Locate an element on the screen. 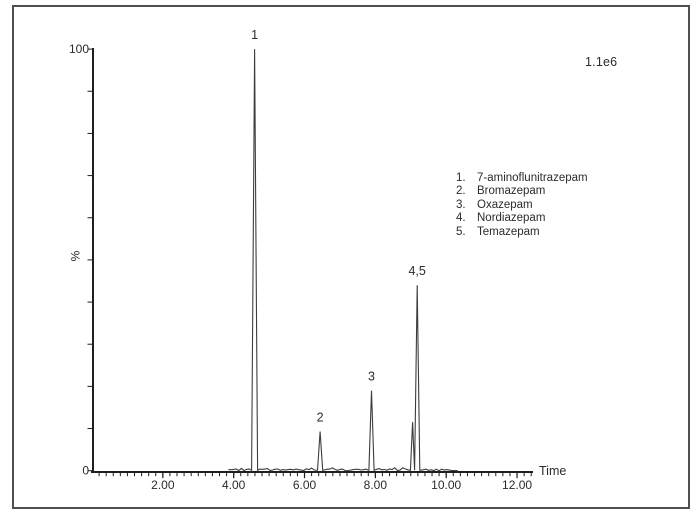 The height and width of the screenshot is (519, 698). legend-item-name: Oxazepam is located at coordinates (505, 204).